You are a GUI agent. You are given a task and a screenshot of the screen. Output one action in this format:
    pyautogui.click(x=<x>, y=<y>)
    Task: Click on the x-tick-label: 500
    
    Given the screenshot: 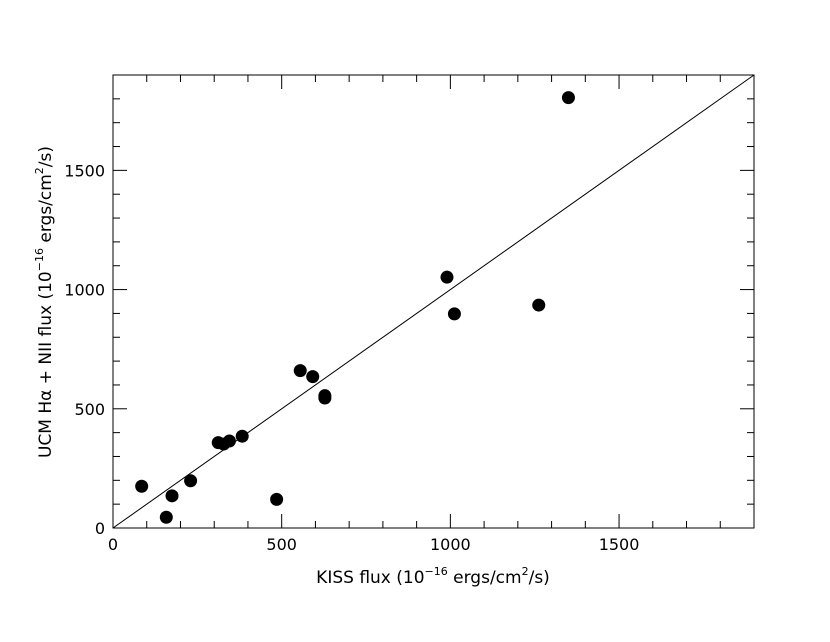 What is the action you would take?
    pyautogui.click(x=281, y=544)
    